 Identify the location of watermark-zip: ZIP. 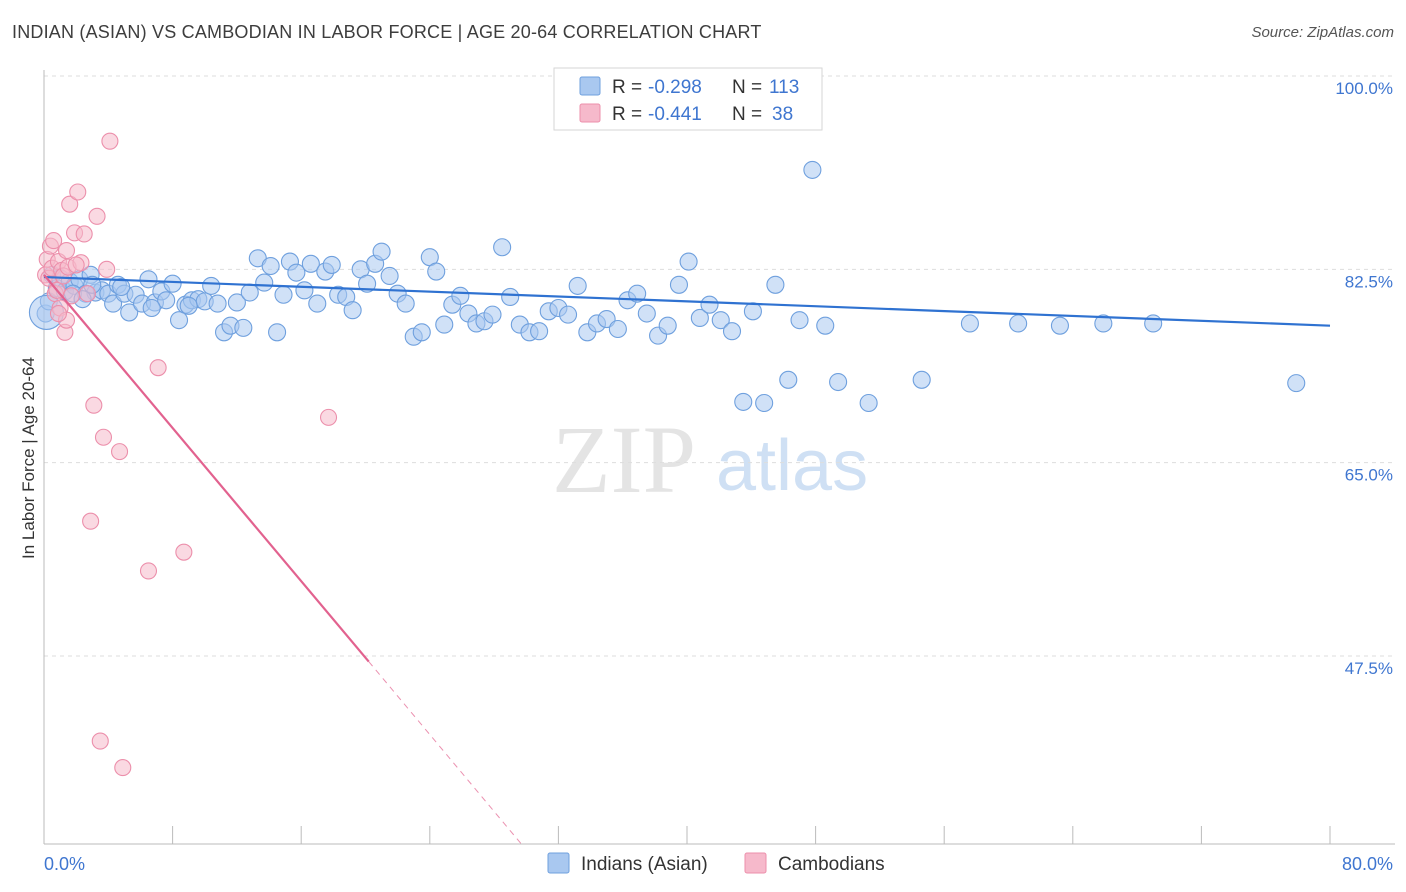
(624, 459).